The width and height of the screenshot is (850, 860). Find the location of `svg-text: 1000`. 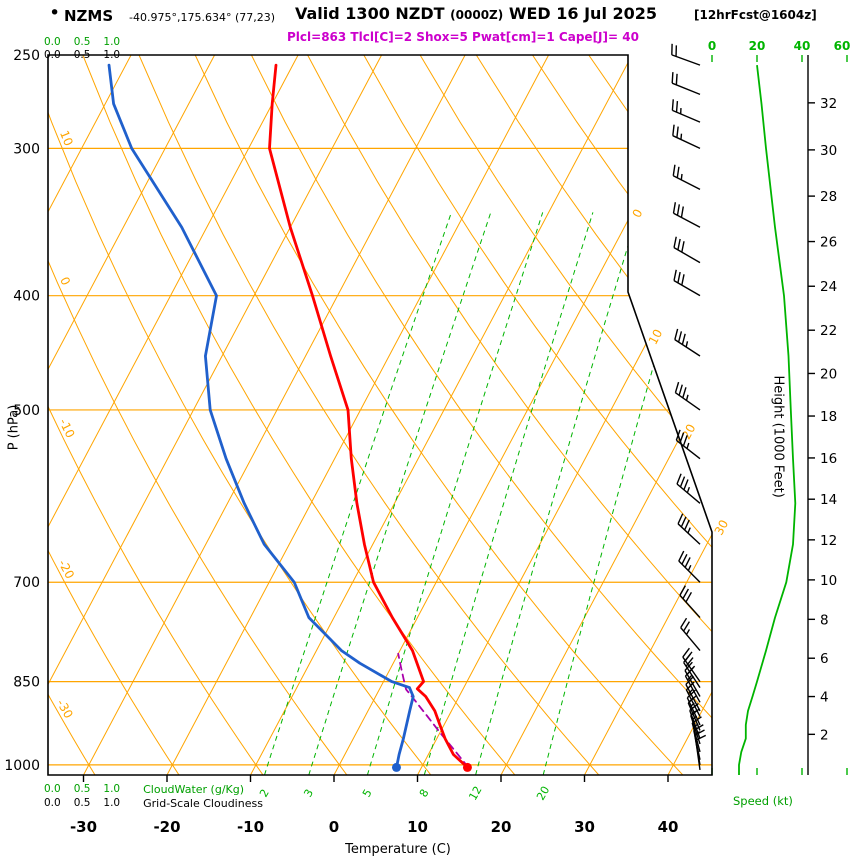

svg-text: 1000 is located at coordinates (22, 766).